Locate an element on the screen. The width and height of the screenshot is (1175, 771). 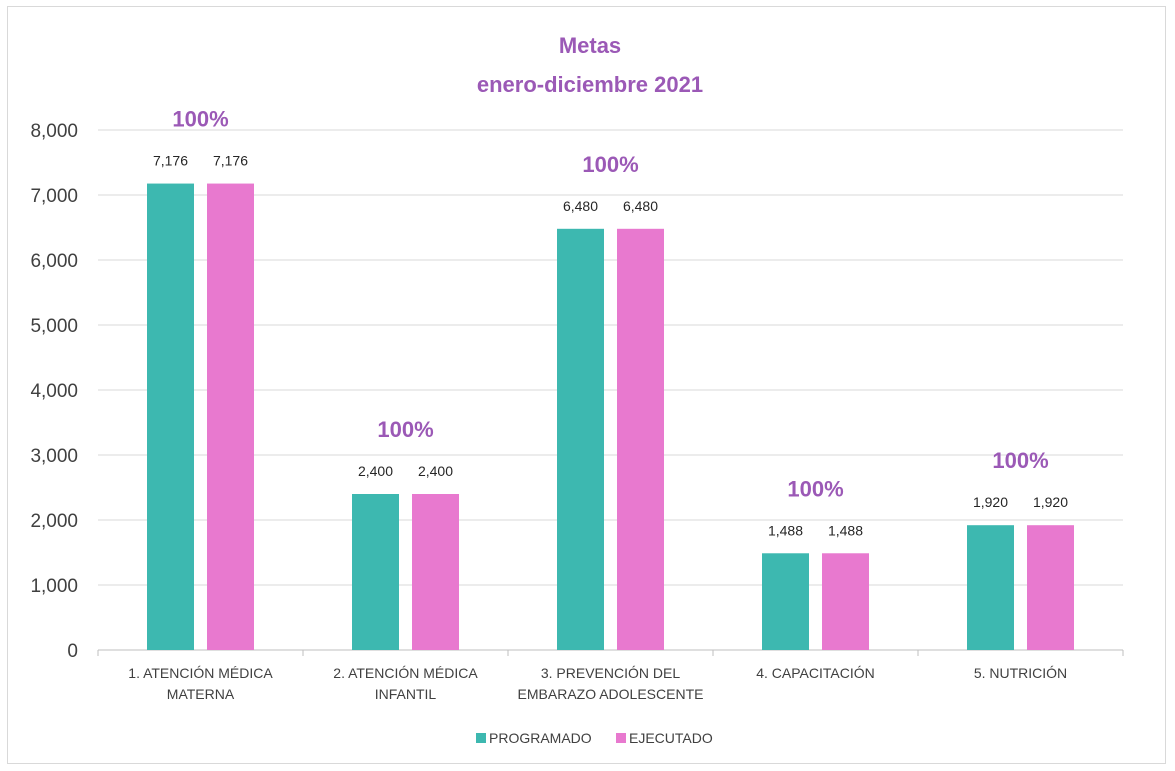
legend-label: PROGRAMADO is located at coordinates (540, 738).